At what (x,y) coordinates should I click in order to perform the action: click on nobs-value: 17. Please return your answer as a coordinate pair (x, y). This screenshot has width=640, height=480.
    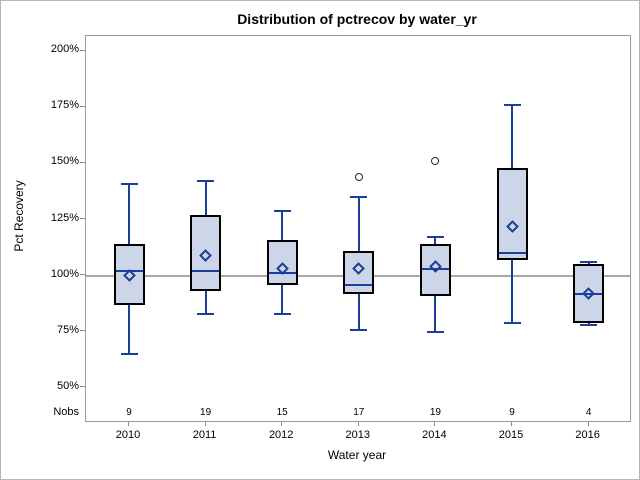
    Looking at the image, I should click on (359, 412).